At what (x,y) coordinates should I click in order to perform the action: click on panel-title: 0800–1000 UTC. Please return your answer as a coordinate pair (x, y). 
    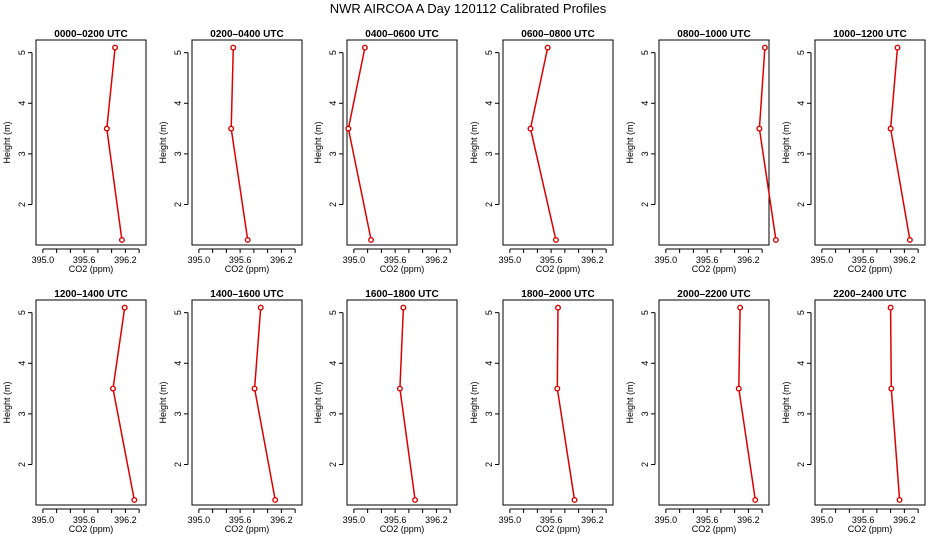
    Looking at the image, I should click on (713, 34).